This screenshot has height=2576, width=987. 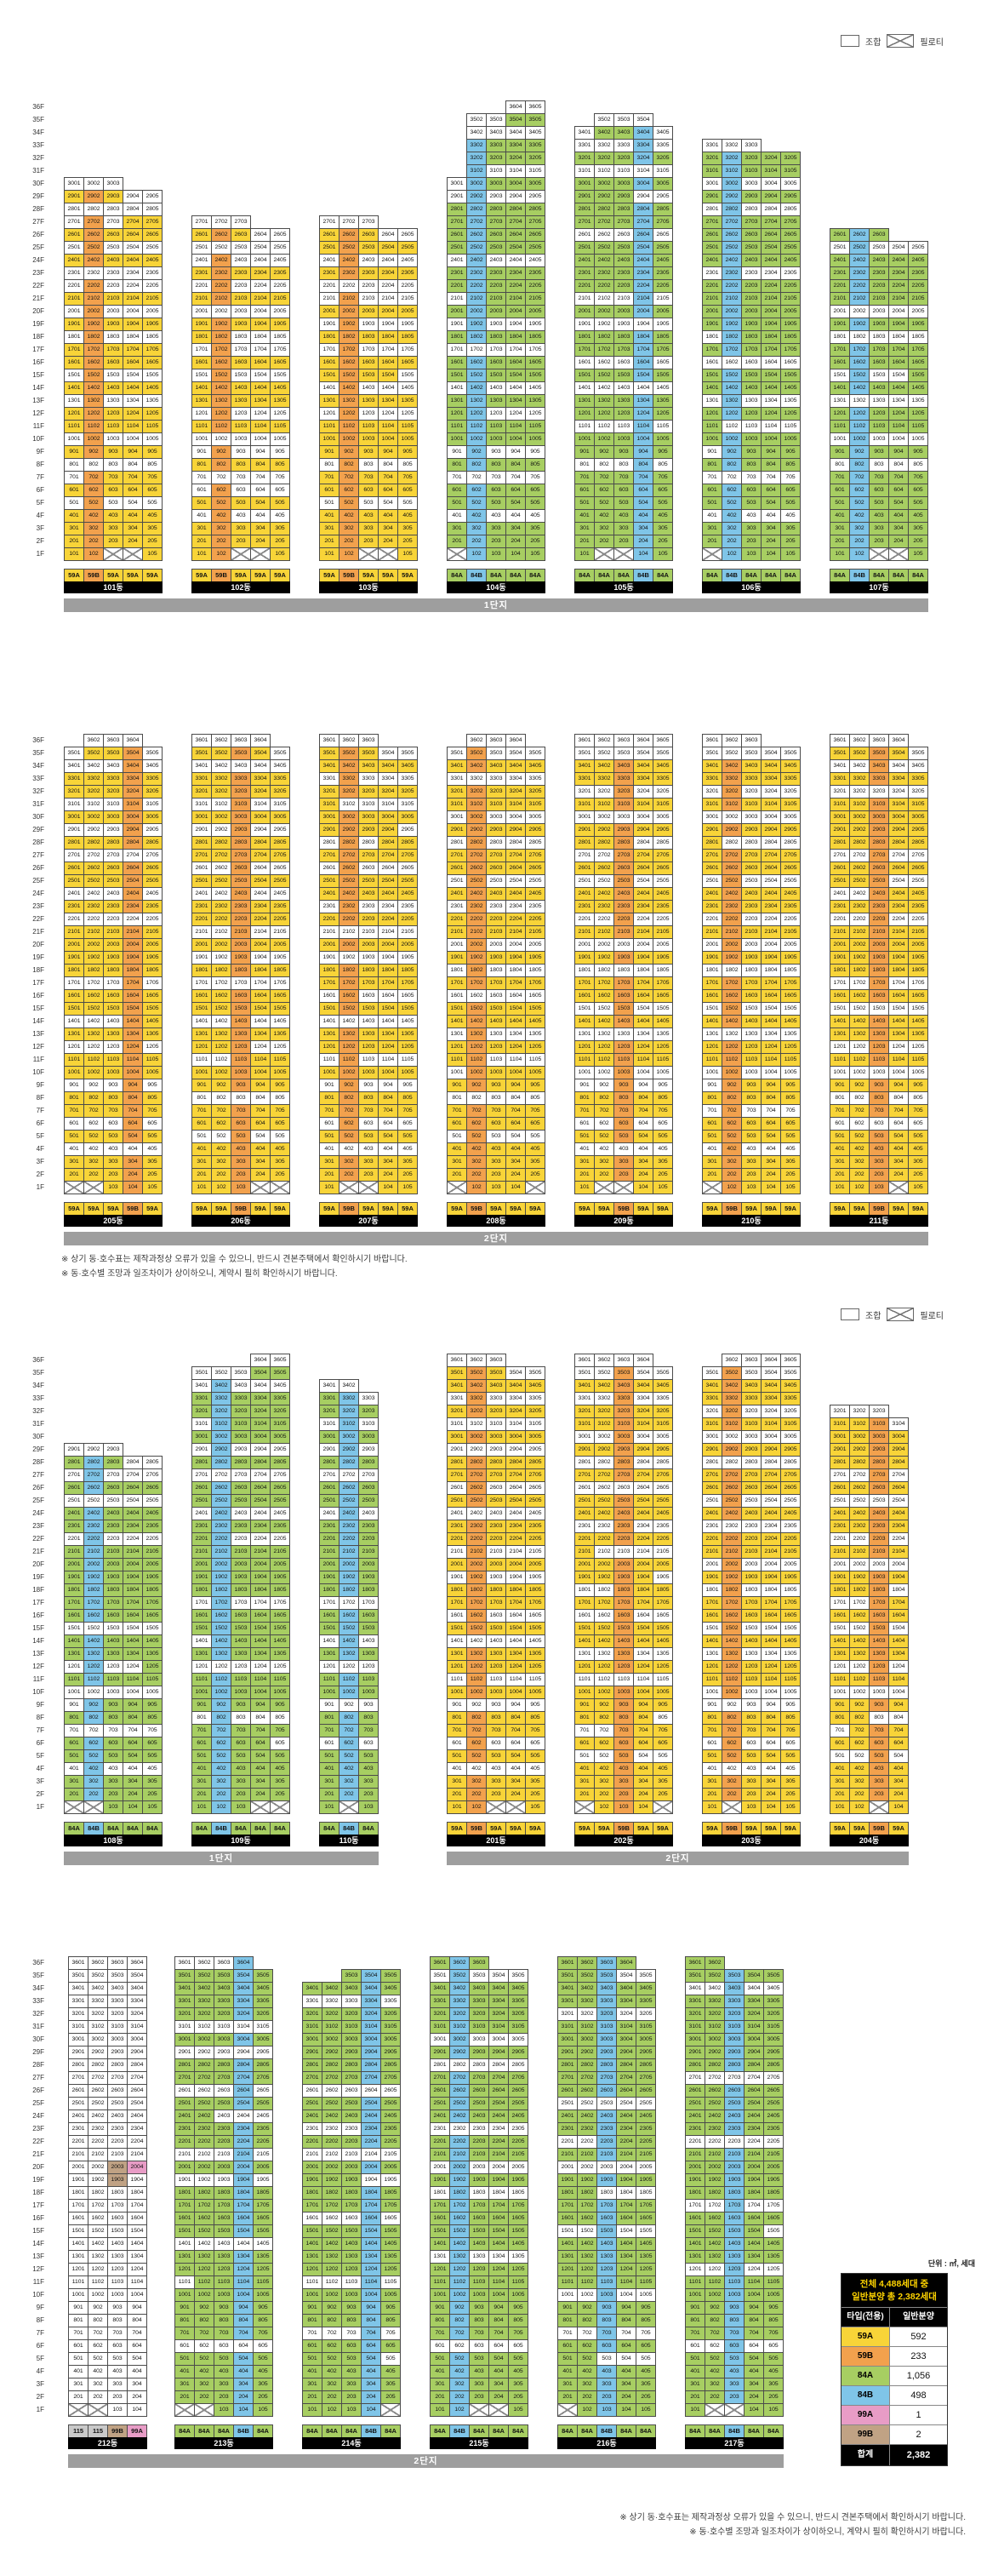 I want to click on unit-cell: 2201, so click(x=695, y=2142).